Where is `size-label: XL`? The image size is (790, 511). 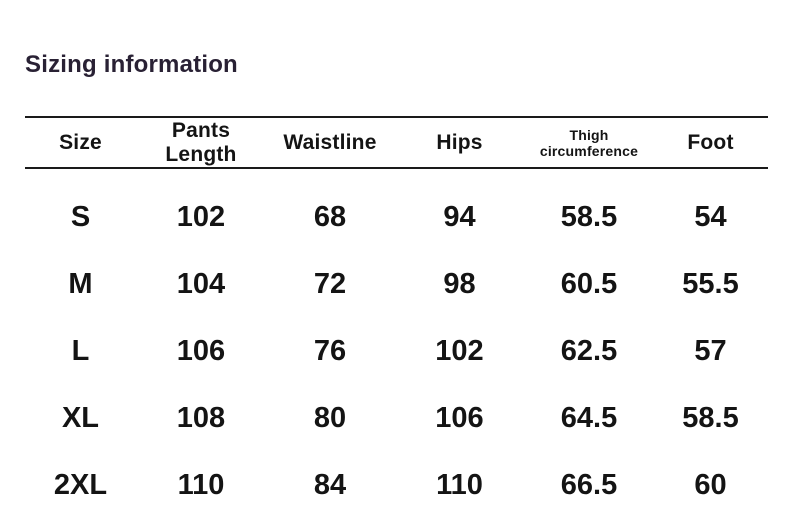 size-label: XL is located at coordinates (80, 418).